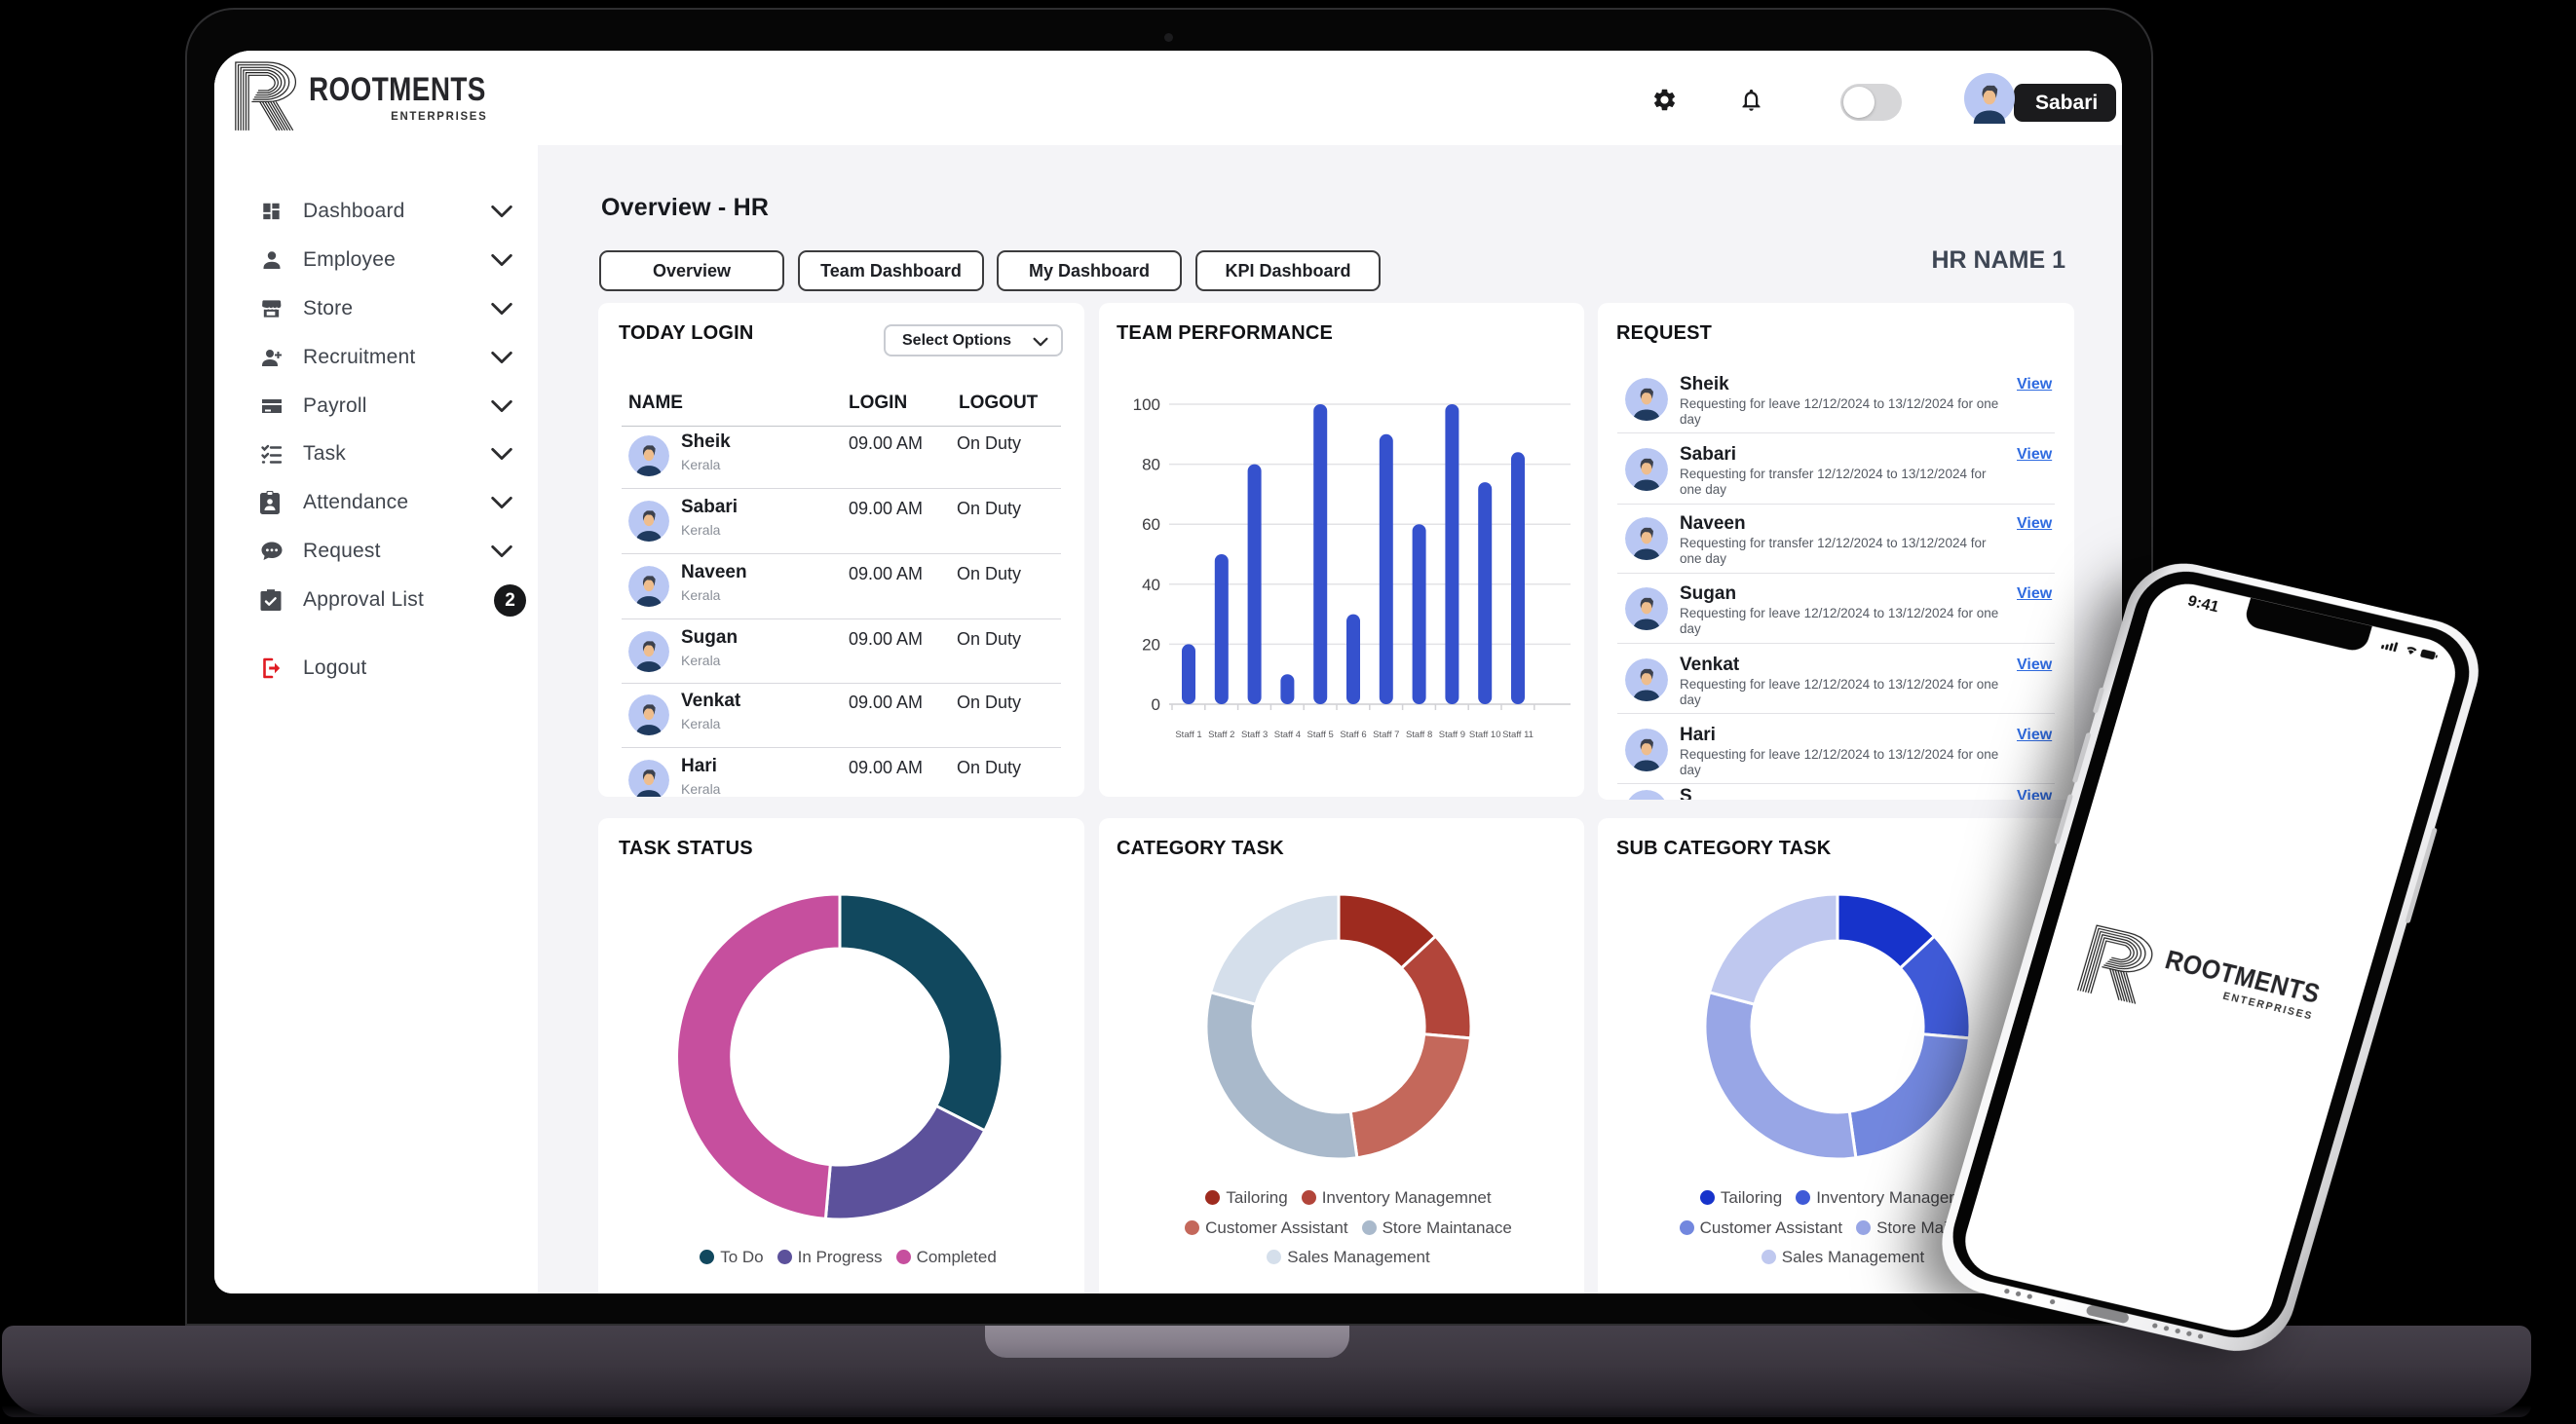  I want to click on svg-text: Staff 6, so click(1353, 735).